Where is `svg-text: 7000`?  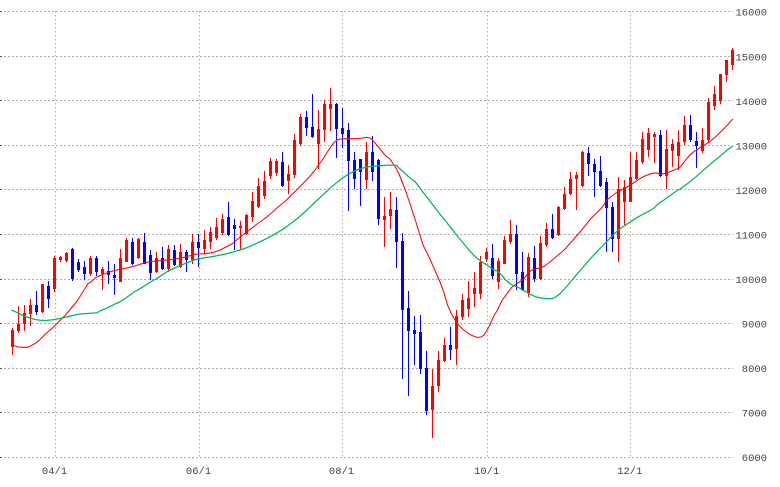 svg-text: 7000 is located at coordinates (754, 415).